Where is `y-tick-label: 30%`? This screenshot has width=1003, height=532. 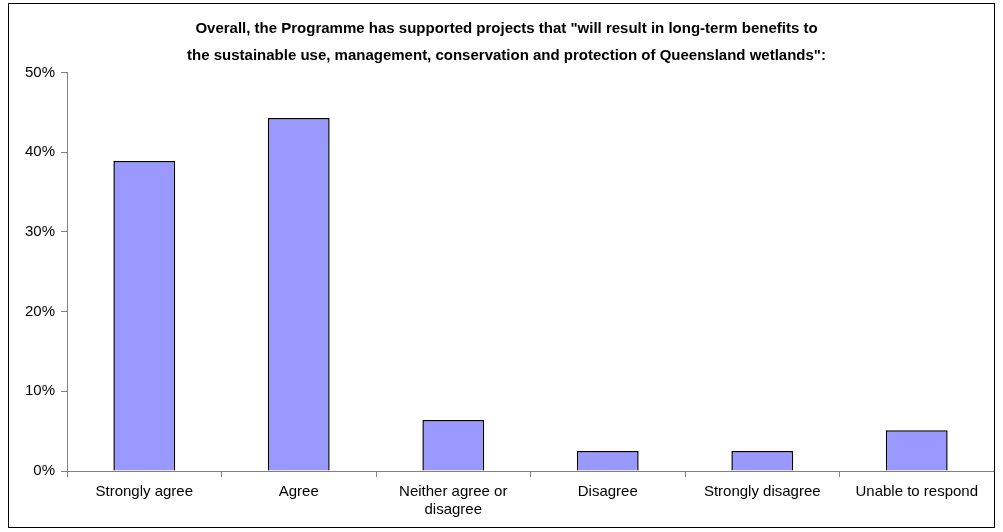
y-tick-label: 30% is located at coordinates (40, 231).